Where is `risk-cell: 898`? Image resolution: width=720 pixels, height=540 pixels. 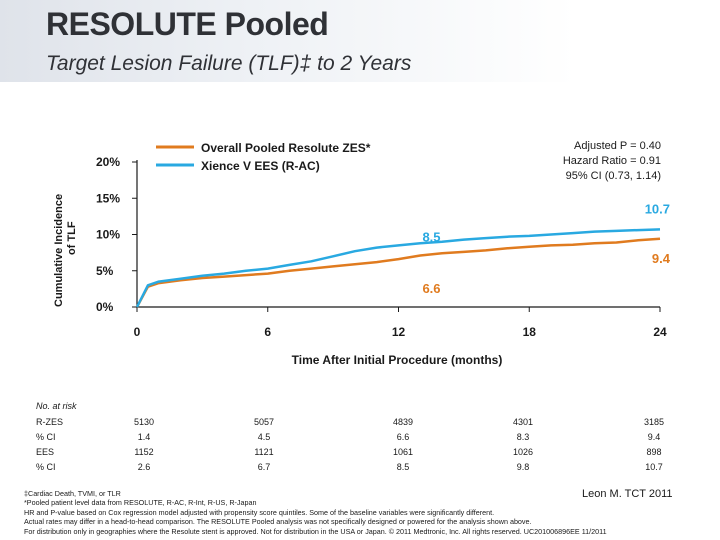 risk-cell: 898 is located at coordinates (654, 452).